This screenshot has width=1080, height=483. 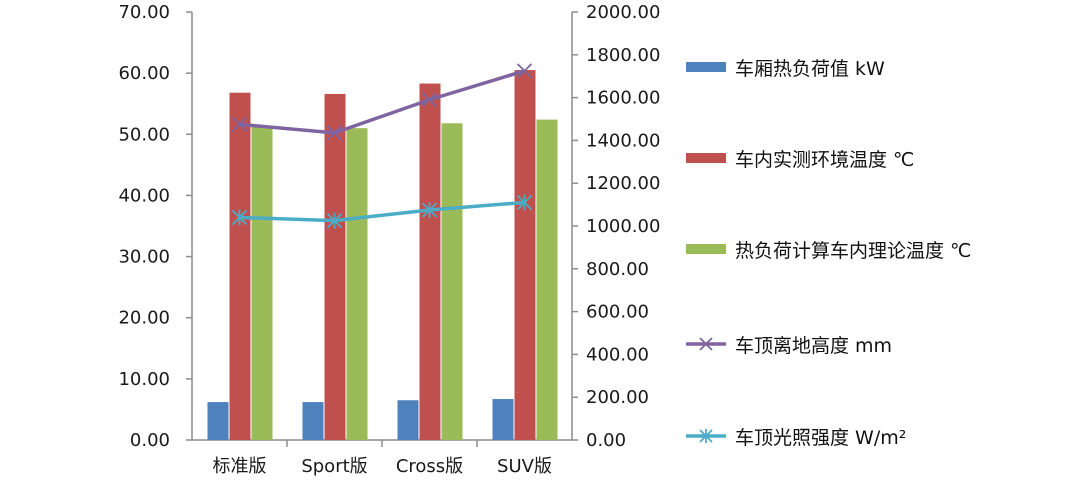 What do you see at coordinates (623, 98) in the screenshot?
I see `right-tick-label: 1600.00` at bounding box center [623, 98].